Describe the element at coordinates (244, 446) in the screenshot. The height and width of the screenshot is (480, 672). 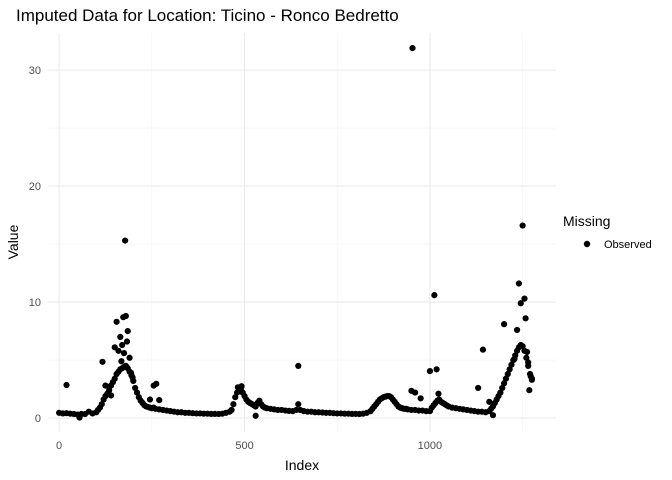
I see `x-tick-label: 500` at that location.